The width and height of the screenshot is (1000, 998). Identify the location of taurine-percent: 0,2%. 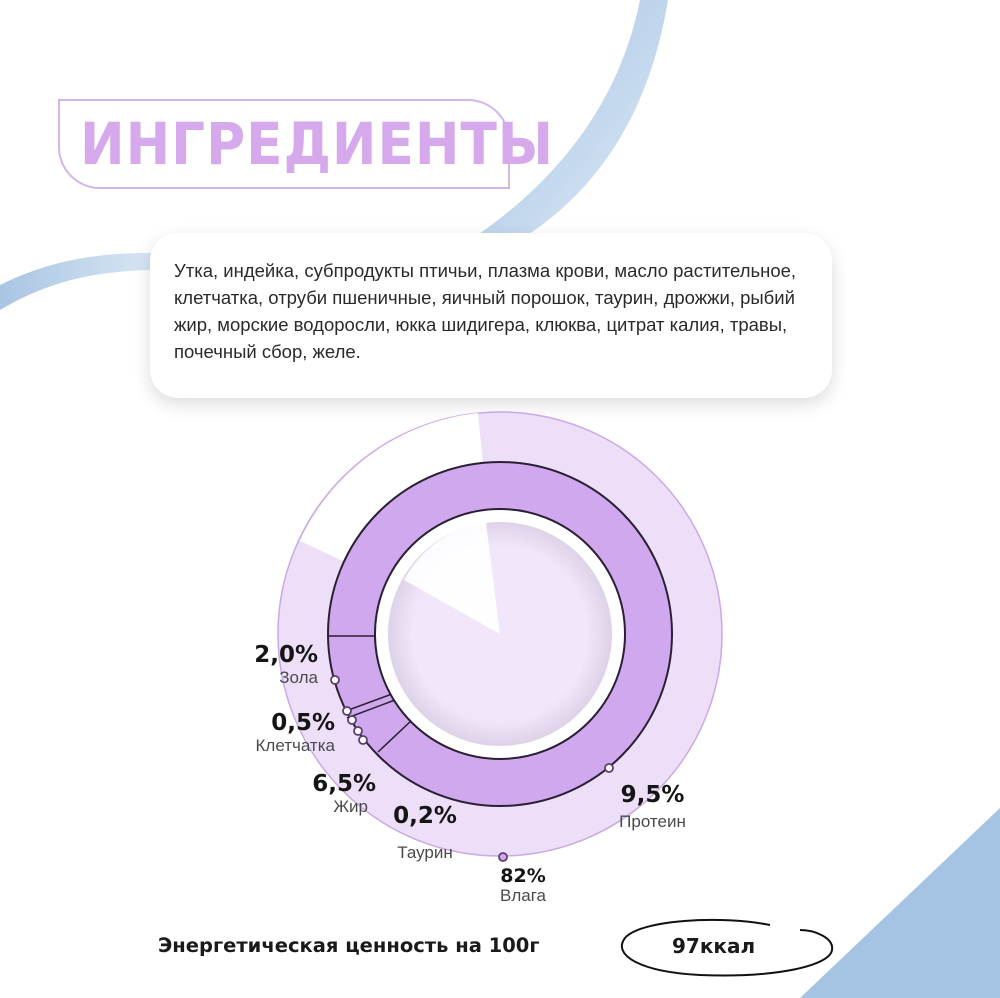
(425, 816).